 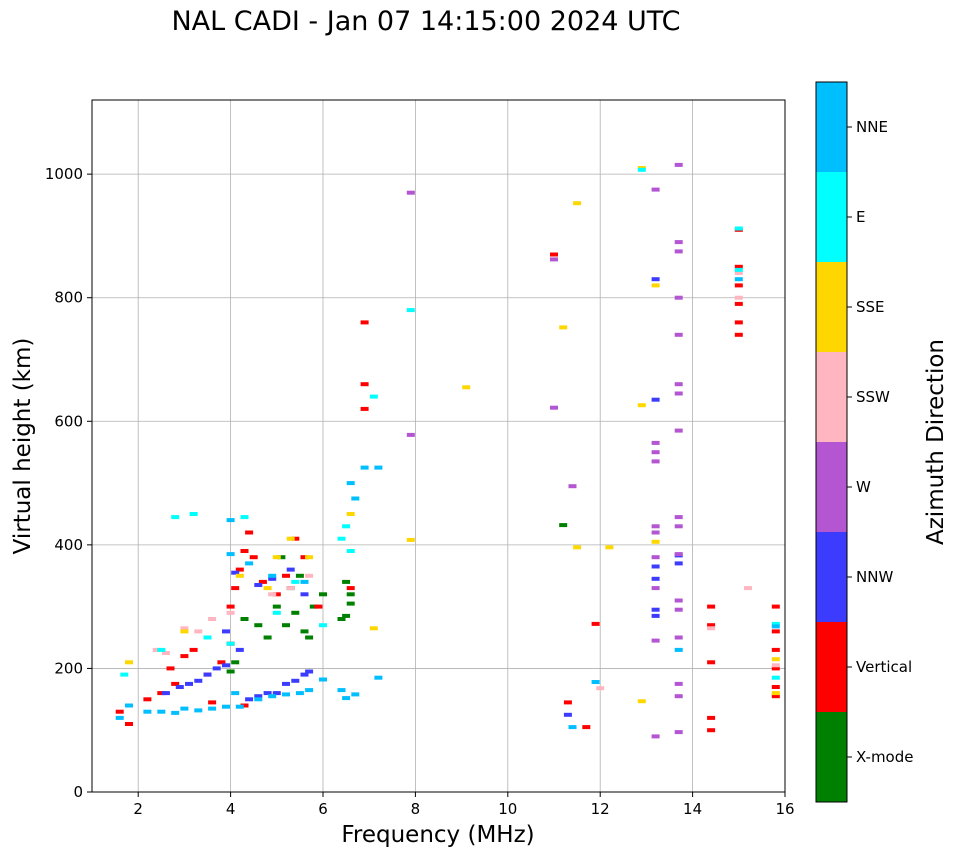 What do you see at coordinates (860, 217) in the screenshot?
I see `colorbar-tick-label: E` at bounding box center [860, 217].